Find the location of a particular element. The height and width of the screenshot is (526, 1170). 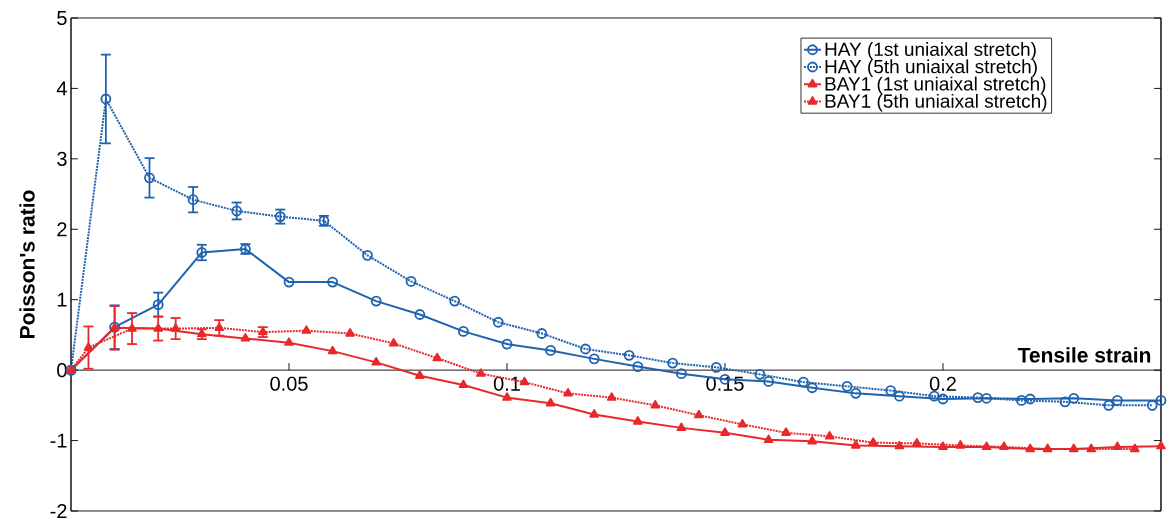

legend-label: BAY1 (5th uniaixal stretch) is located at coordinates (936, 102).